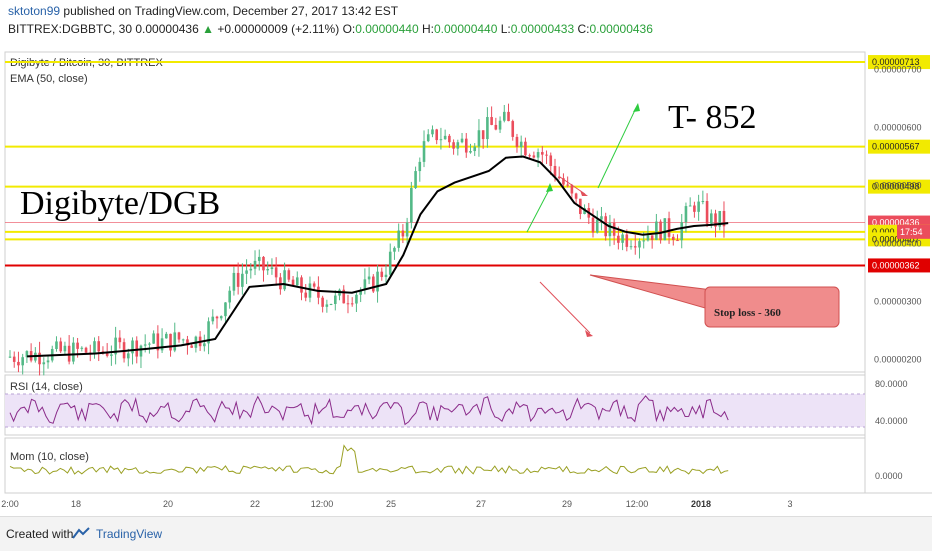 This screenshot has width=932, height=551. I want to click on level-tag-label: 0.00000436, so click(896, 223).